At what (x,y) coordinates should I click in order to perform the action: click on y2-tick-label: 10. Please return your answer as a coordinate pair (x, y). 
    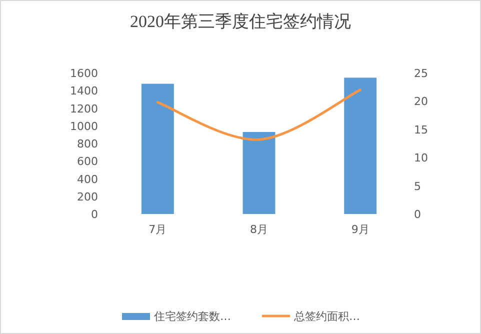
    Looking at the image, I should click on (421, 158).